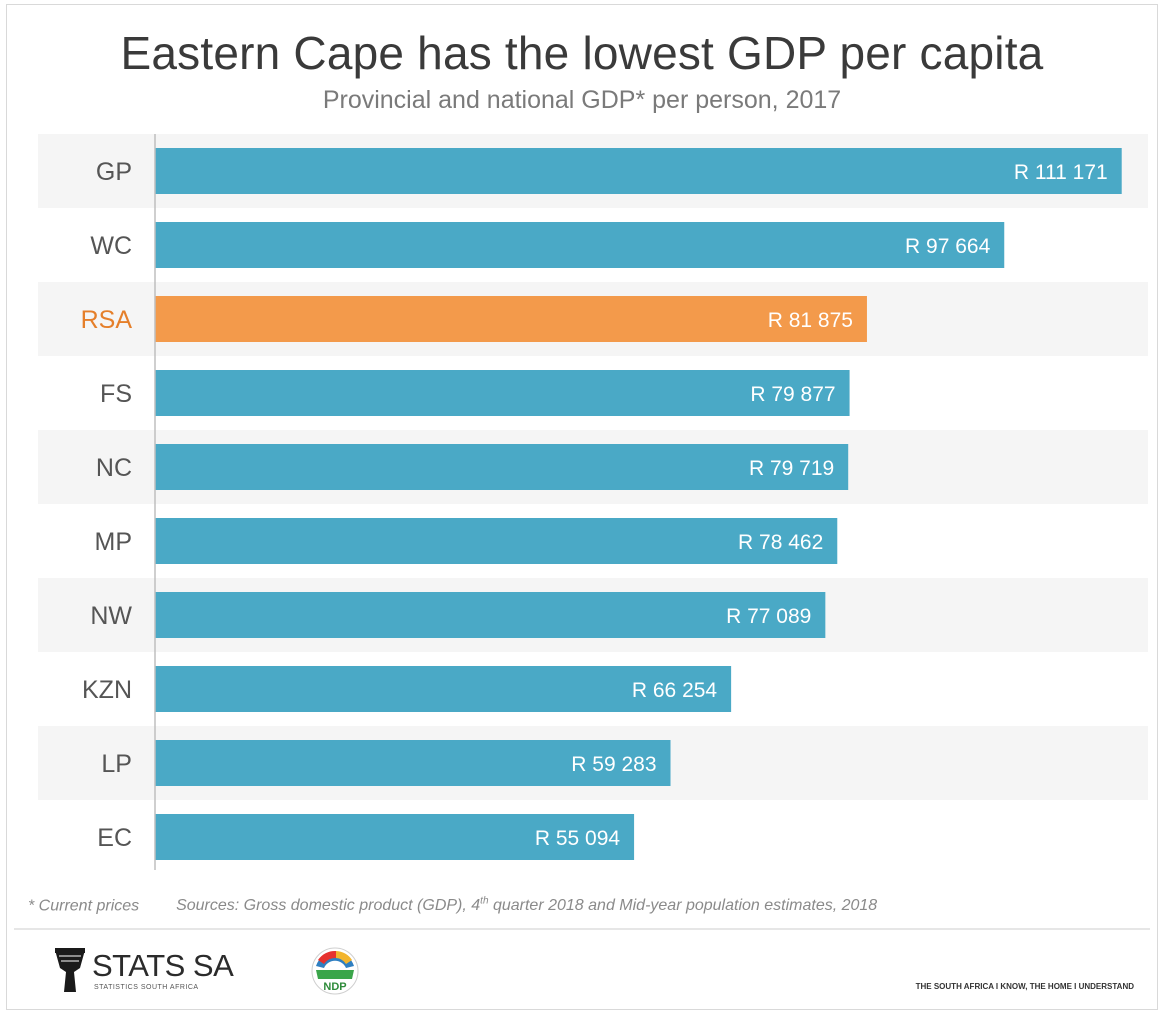 The image size is (1164, 1015). Describe the element at coordinates (395, 837) in the screenshot. I see `bar-ec` at that location.